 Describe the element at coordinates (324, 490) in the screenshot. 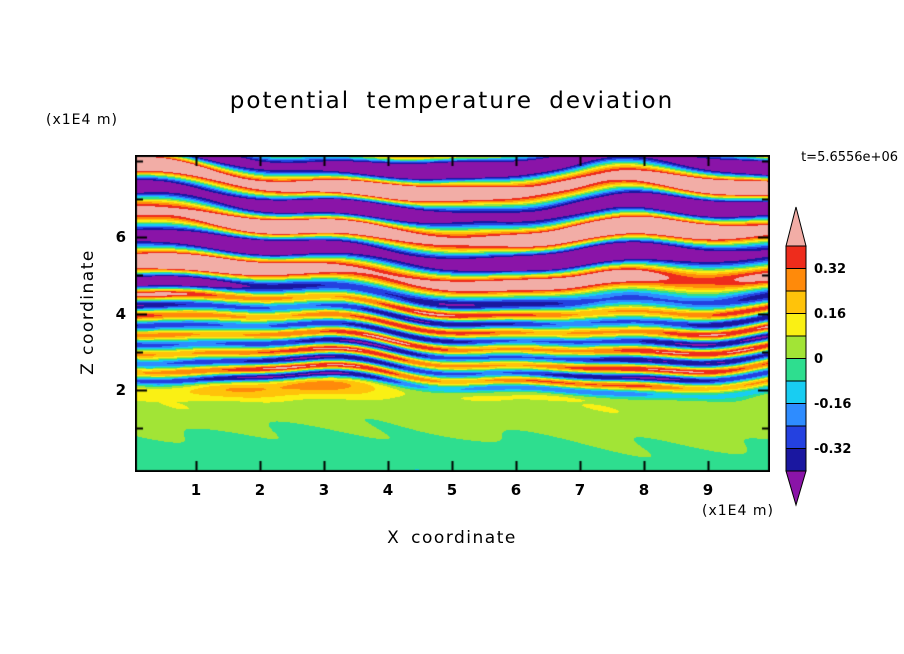

I see `x-tick-label: 3` at that location.